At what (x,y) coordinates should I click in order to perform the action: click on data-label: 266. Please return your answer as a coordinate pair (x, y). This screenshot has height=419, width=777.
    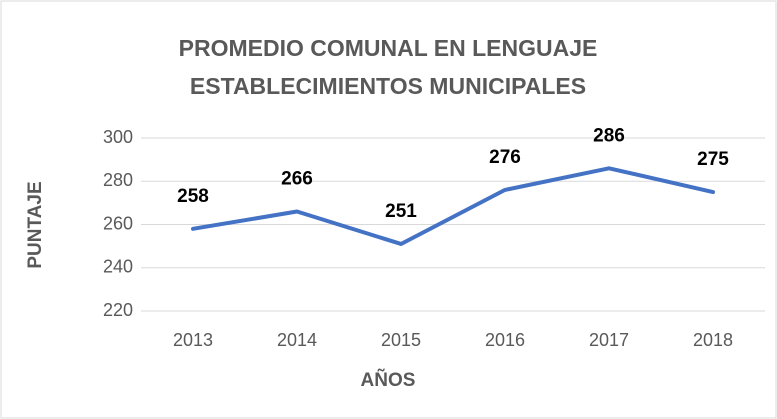
    Looking at the image, I should click on (297, 179).